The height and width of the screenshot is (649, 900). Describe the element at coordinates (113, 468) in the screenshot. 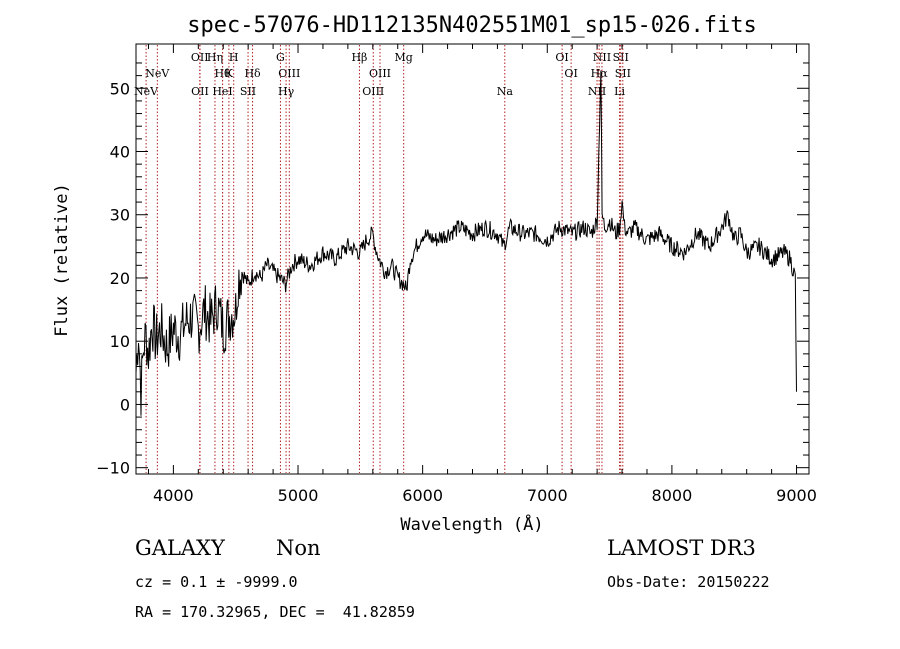

I see `y-tick-label: −10` at that location.